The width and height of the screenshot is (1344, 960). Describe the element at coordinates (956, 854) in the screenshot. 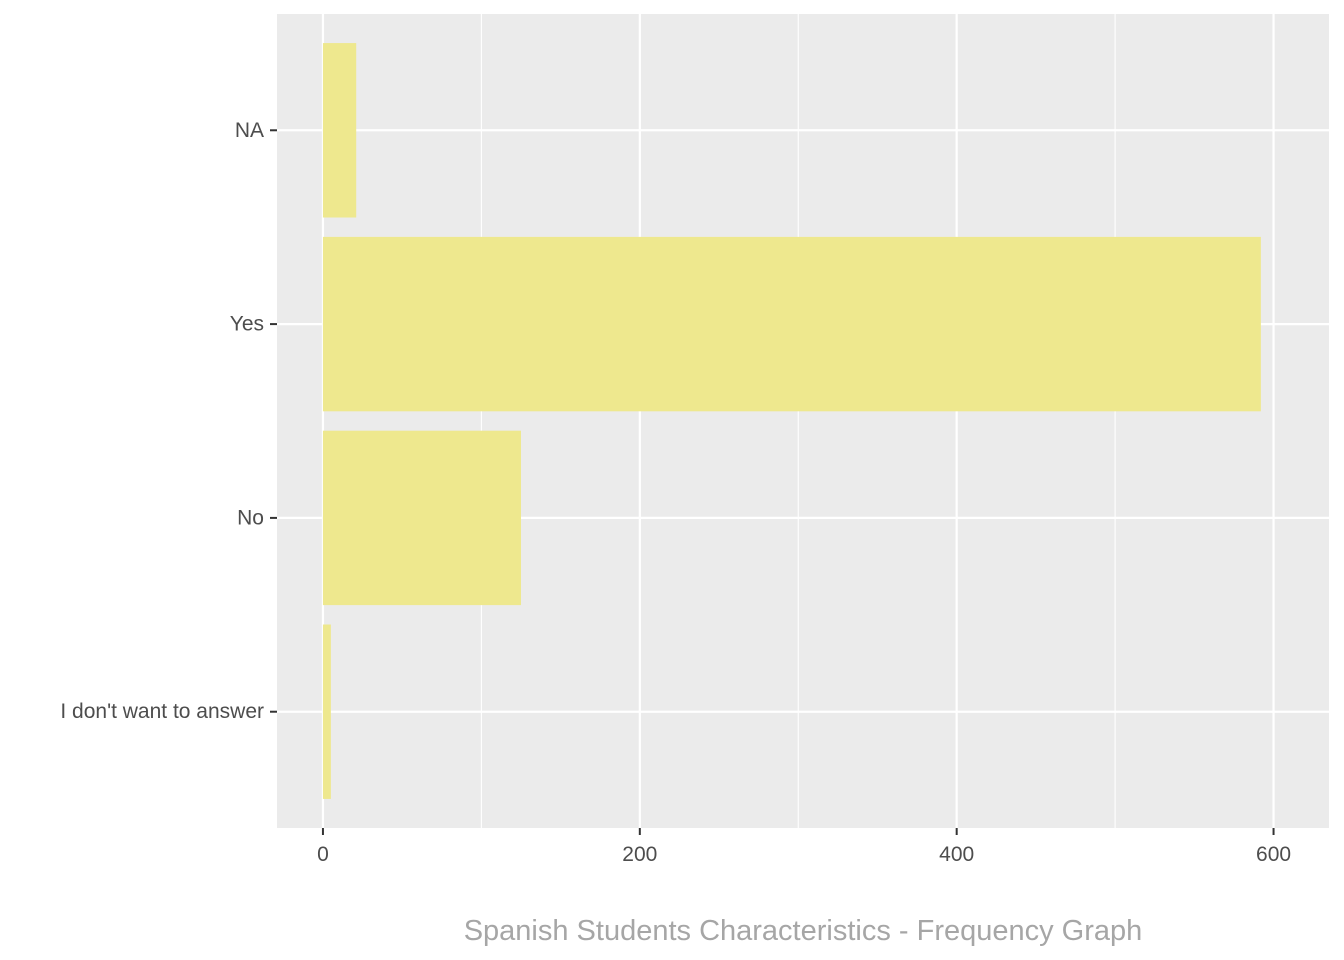

I see `x-tick-label: 400` at that location.